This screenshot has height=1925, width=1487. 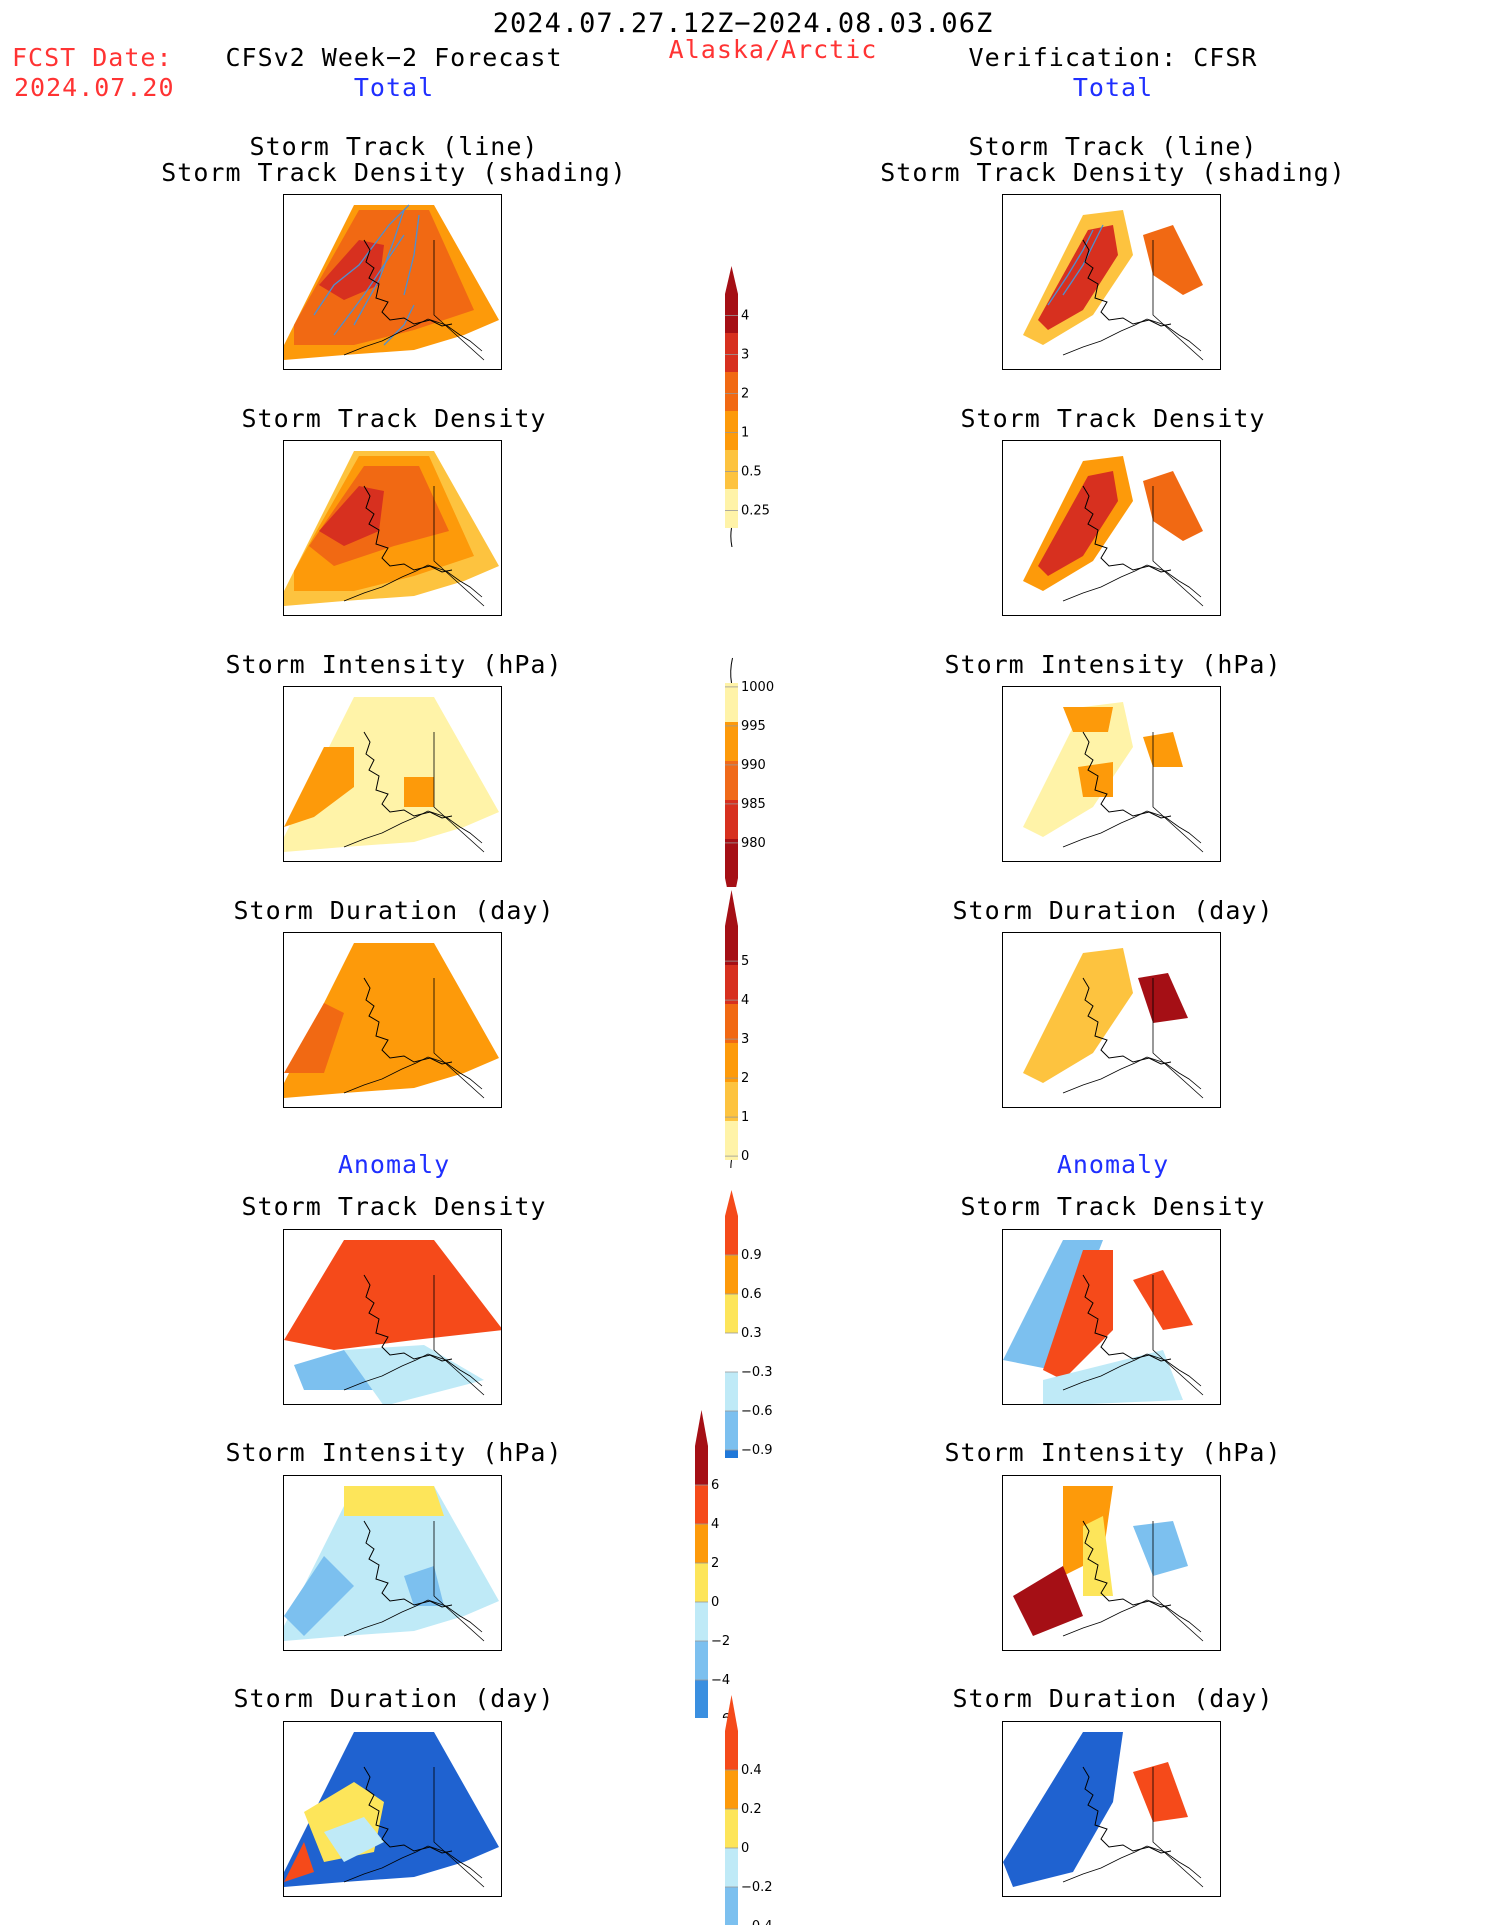 I want to click on colorbar-density: 4 3 2 1 0.5 0.25, so click(x=747, y=406).